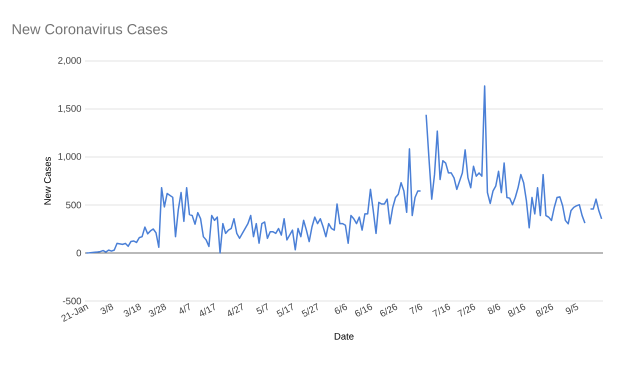 This screenshot has height=370, width=620. What do you see at coordinates (70, 61) in the screenshot?
I see `y-tick-label: 2,000` at bounding box center [70, 61].